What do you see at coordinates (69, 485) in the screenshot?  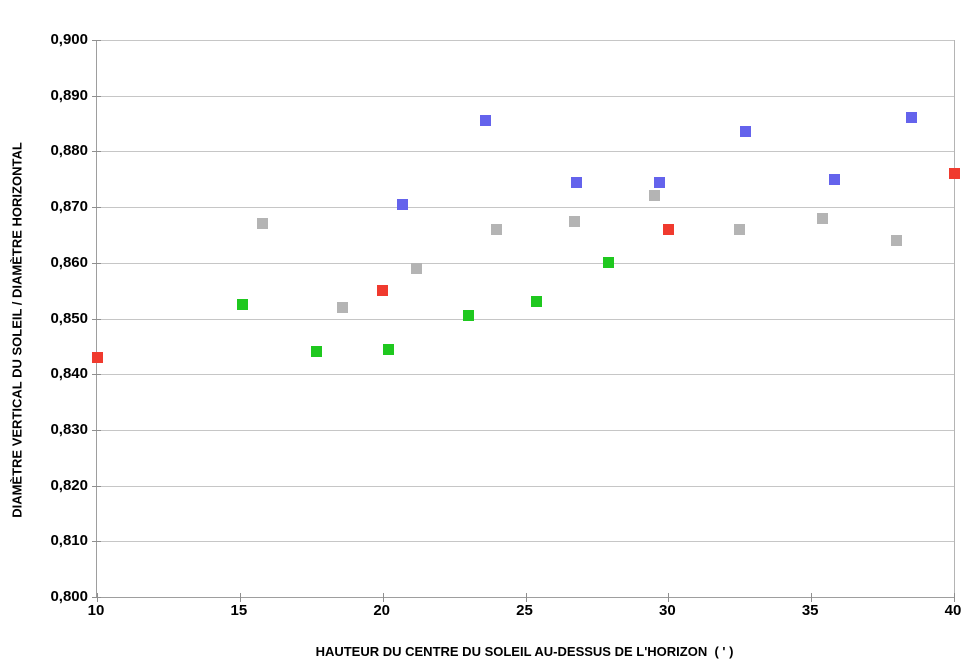 I see `y-tick-label: 0,820` at bounding box center [69, 485].